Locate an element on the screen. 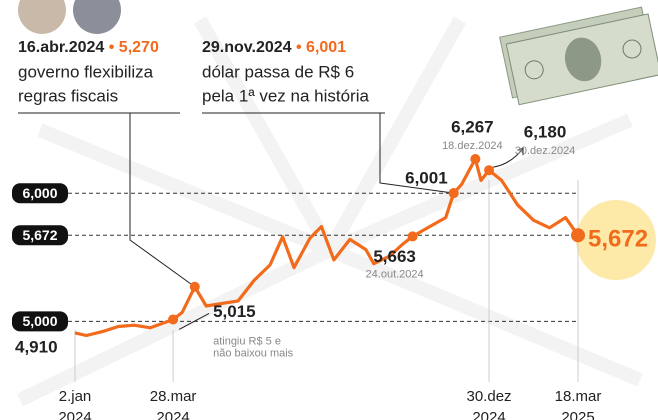  x-tick-label: 28.mar is located at coordinates (173, 396).